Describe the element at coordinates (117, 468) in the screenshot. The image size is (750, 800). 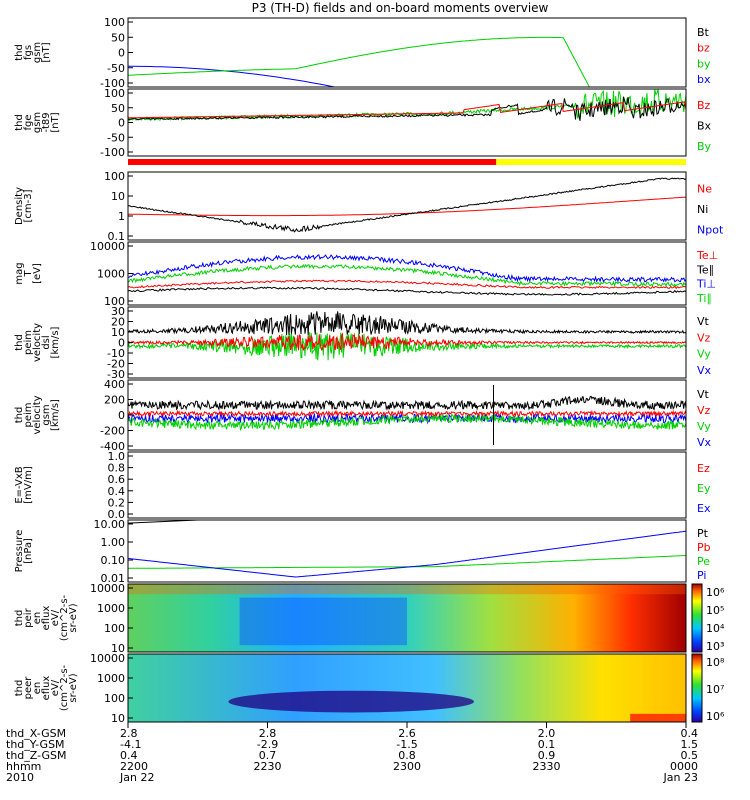
I see `y-tick-label: 0.8` at that location.